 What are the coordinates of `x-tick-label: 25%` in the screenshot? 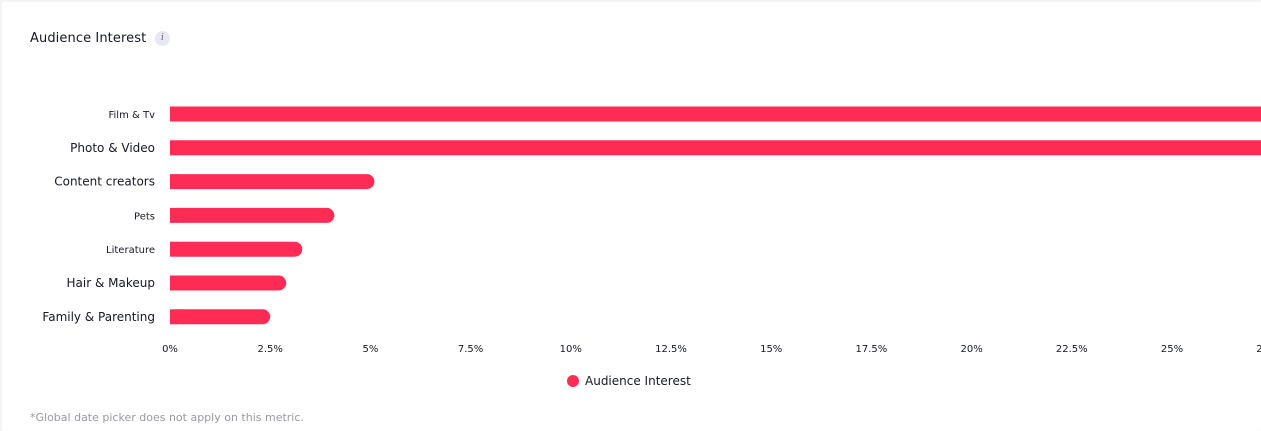 It's located at (1172, 349).